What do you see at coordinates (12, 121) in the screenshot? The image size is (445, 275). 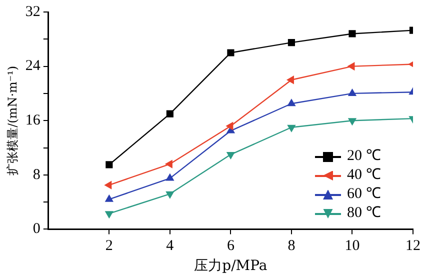 I see `y-axis-title: 扩张模量/(mN·m⁻¹)` at bounding box center [12, 121].